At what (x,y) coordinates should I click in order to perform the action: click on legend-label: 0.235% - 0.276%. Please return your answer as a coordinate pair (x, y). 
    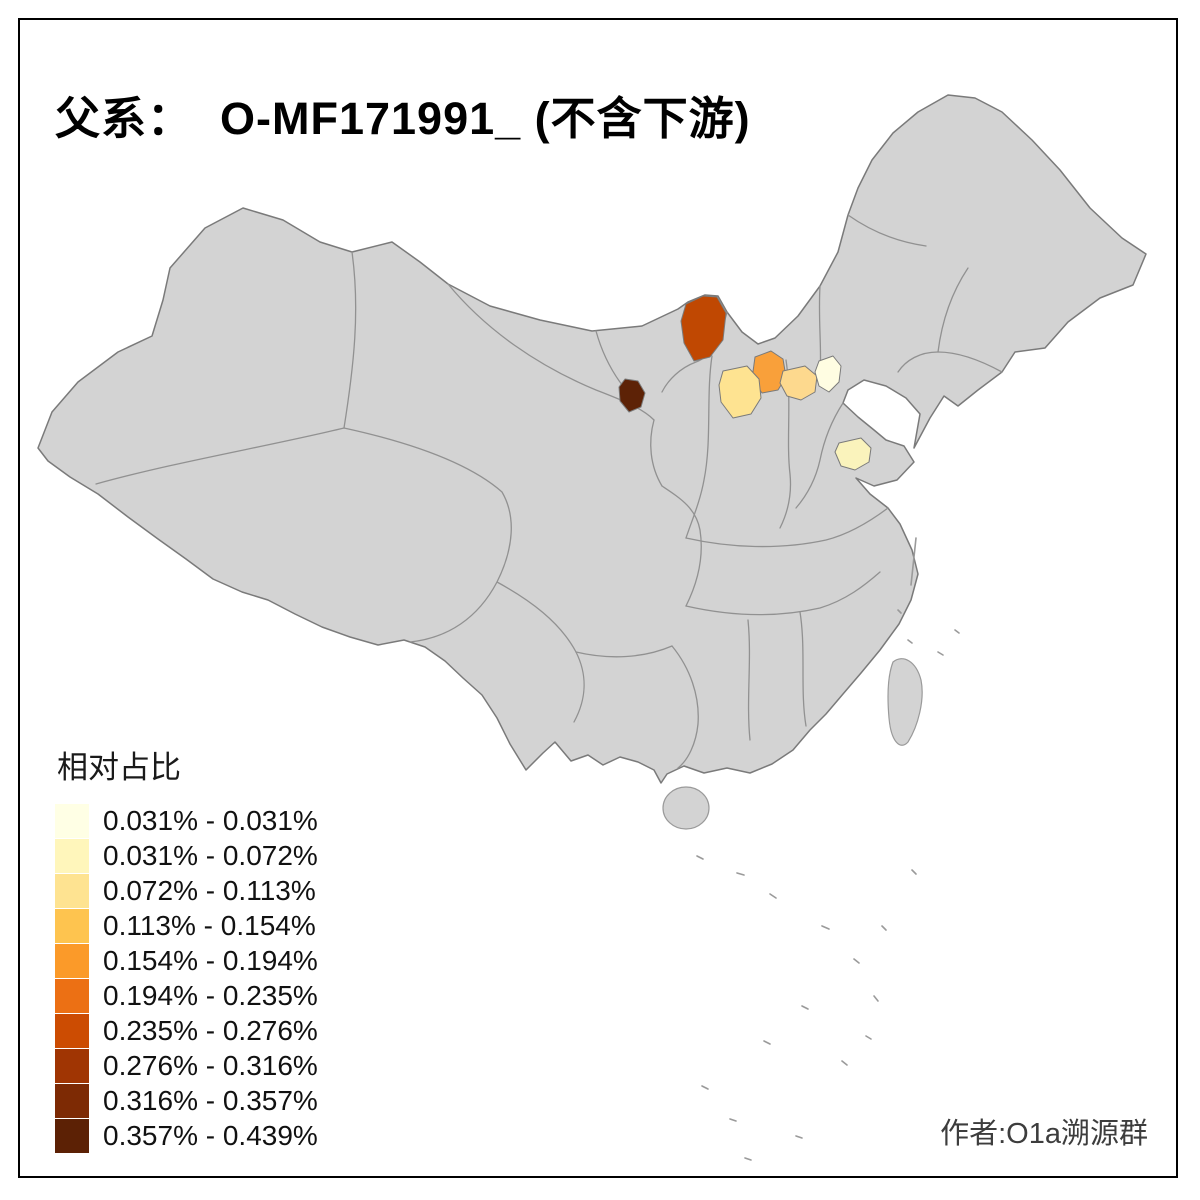
    Looking at the image, I should click on (210, 1030).